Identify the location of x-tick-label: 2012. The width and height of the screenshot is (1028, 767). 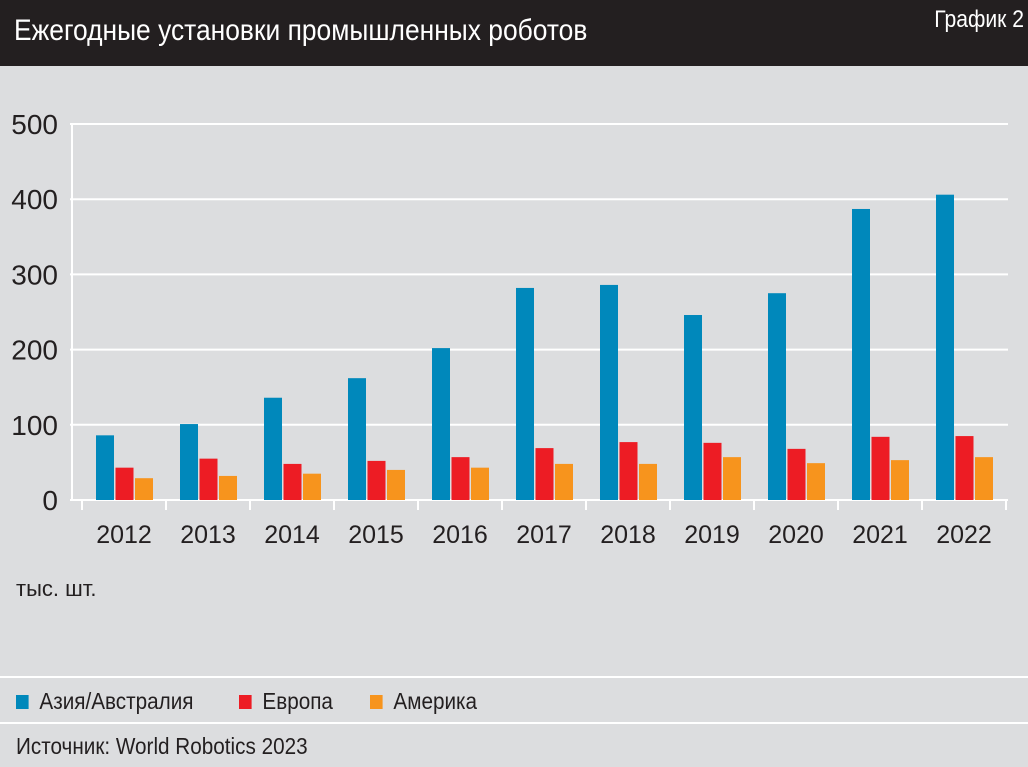
(124, 535).